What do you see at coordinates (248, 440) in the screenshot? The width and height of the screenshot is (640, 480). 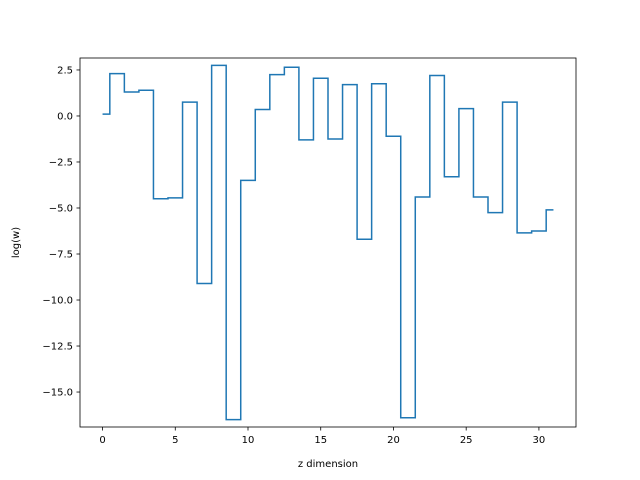 I see `x-tick-label: 10` at bounding box center [248, 440].